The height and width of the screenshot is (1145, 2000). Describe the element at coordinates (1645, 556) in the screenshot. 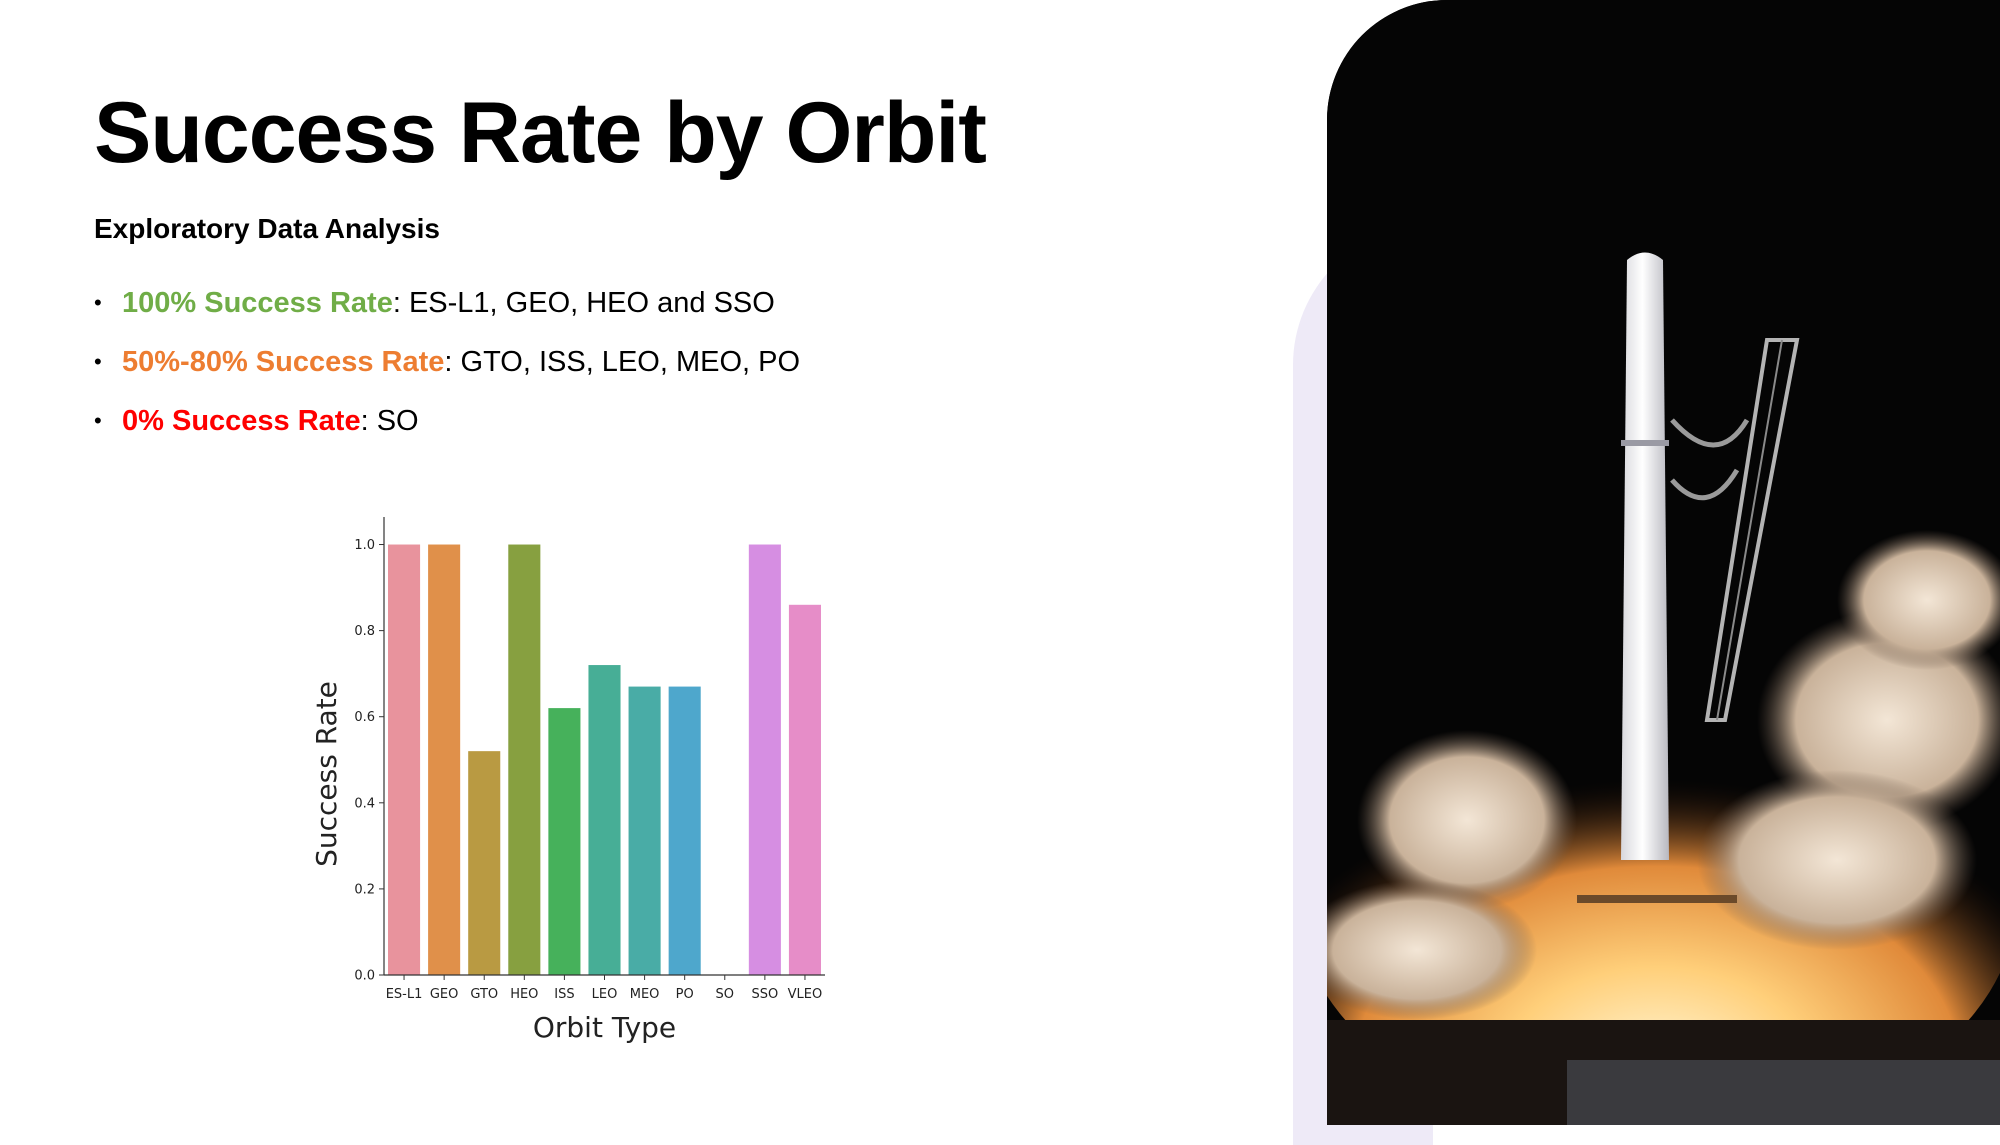

I see `rocket-body` at that location.